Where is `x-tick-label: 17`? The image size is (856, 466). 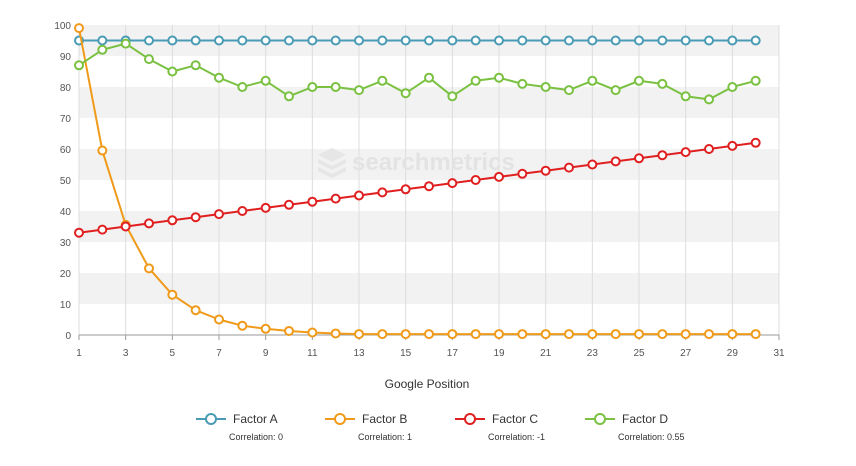
x-tick-label: 17 is located at coordinates (453, 353).